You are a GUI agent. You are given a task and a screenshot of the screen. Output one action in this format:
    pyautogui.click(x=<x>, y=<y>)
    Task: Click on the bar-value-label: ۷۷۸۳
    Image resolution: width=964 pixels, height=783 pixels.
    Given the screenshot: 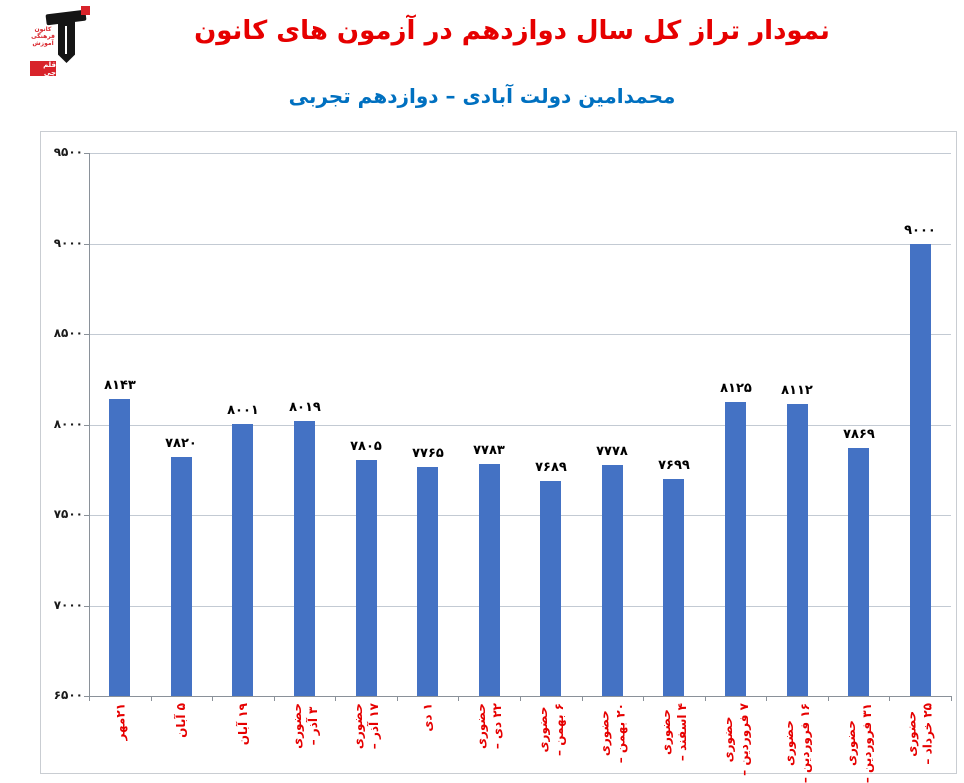 What is the action you would take?
    pyautogui.click(x=489, y=450)
    